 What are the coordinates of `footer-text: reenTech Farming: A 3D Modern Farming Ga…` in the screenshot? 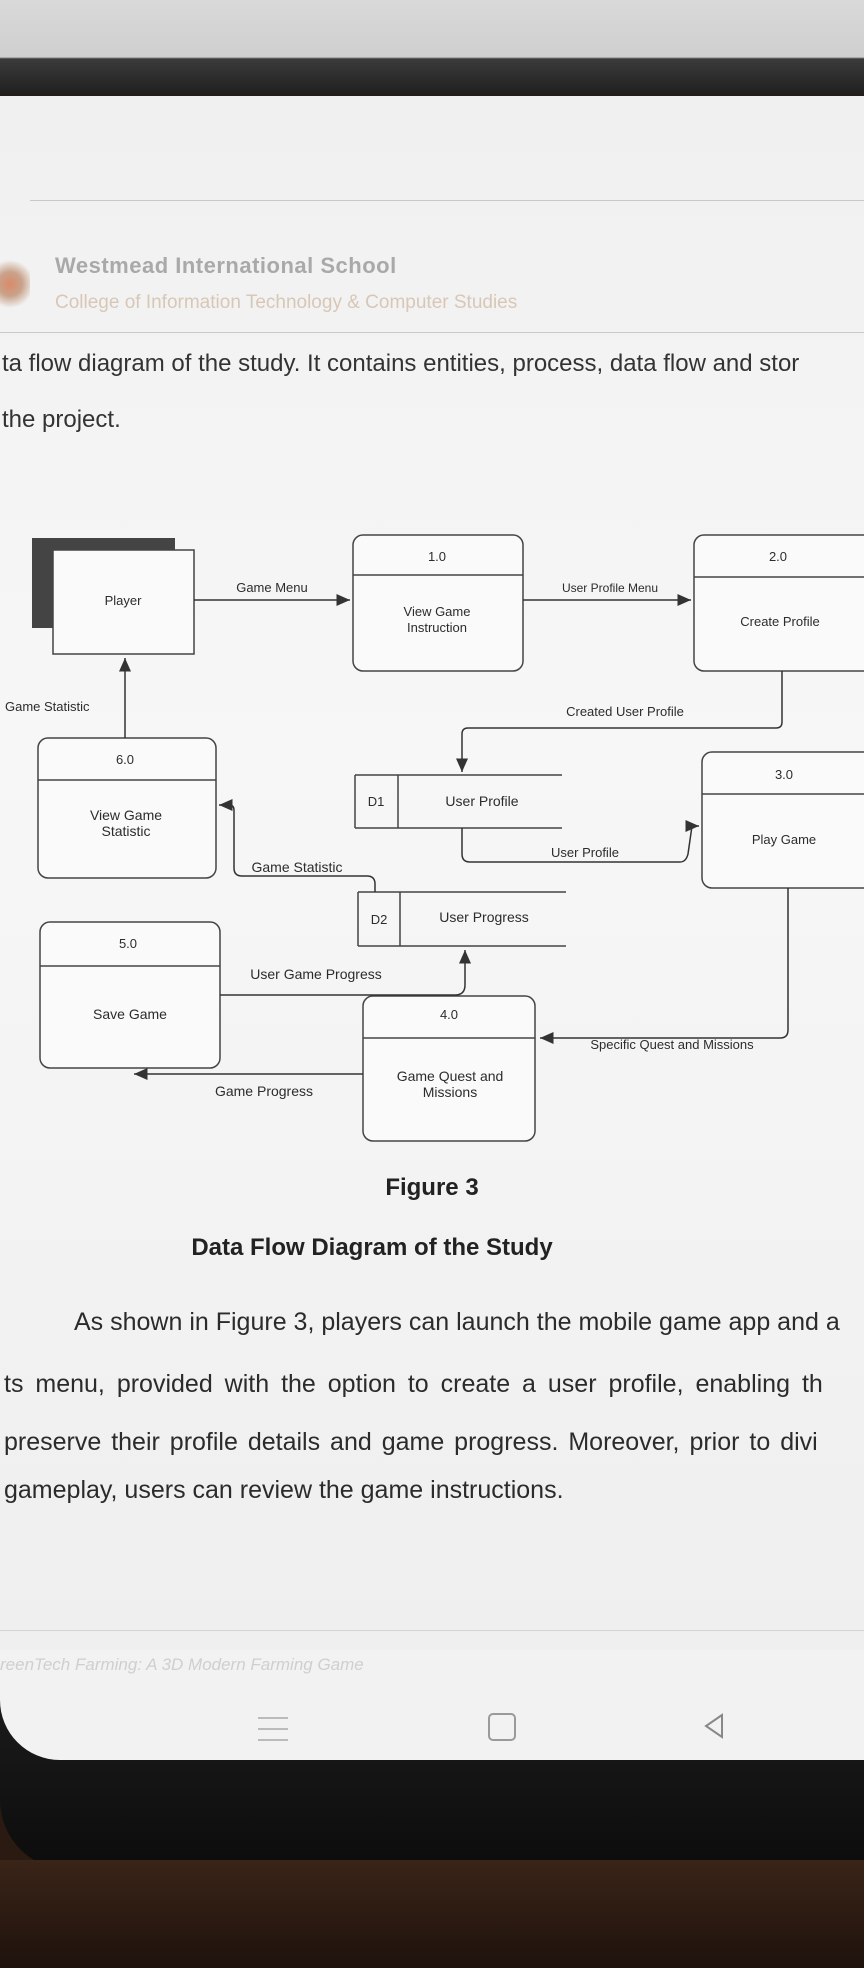 It's located at (182, 1664).